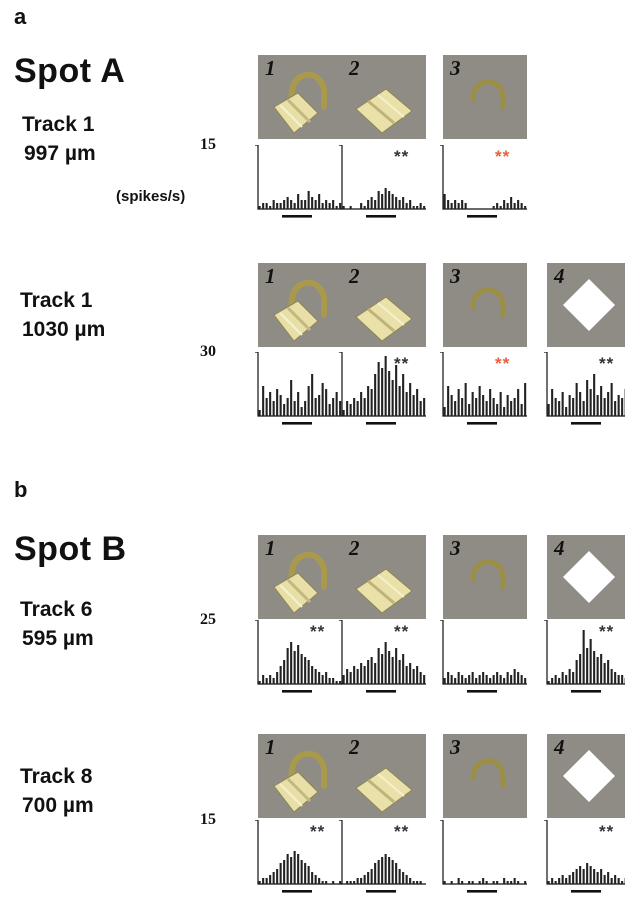  Describe the element at coordinates (384, 577) in the screenshot. I see `stimulus-image: 2` at that location.